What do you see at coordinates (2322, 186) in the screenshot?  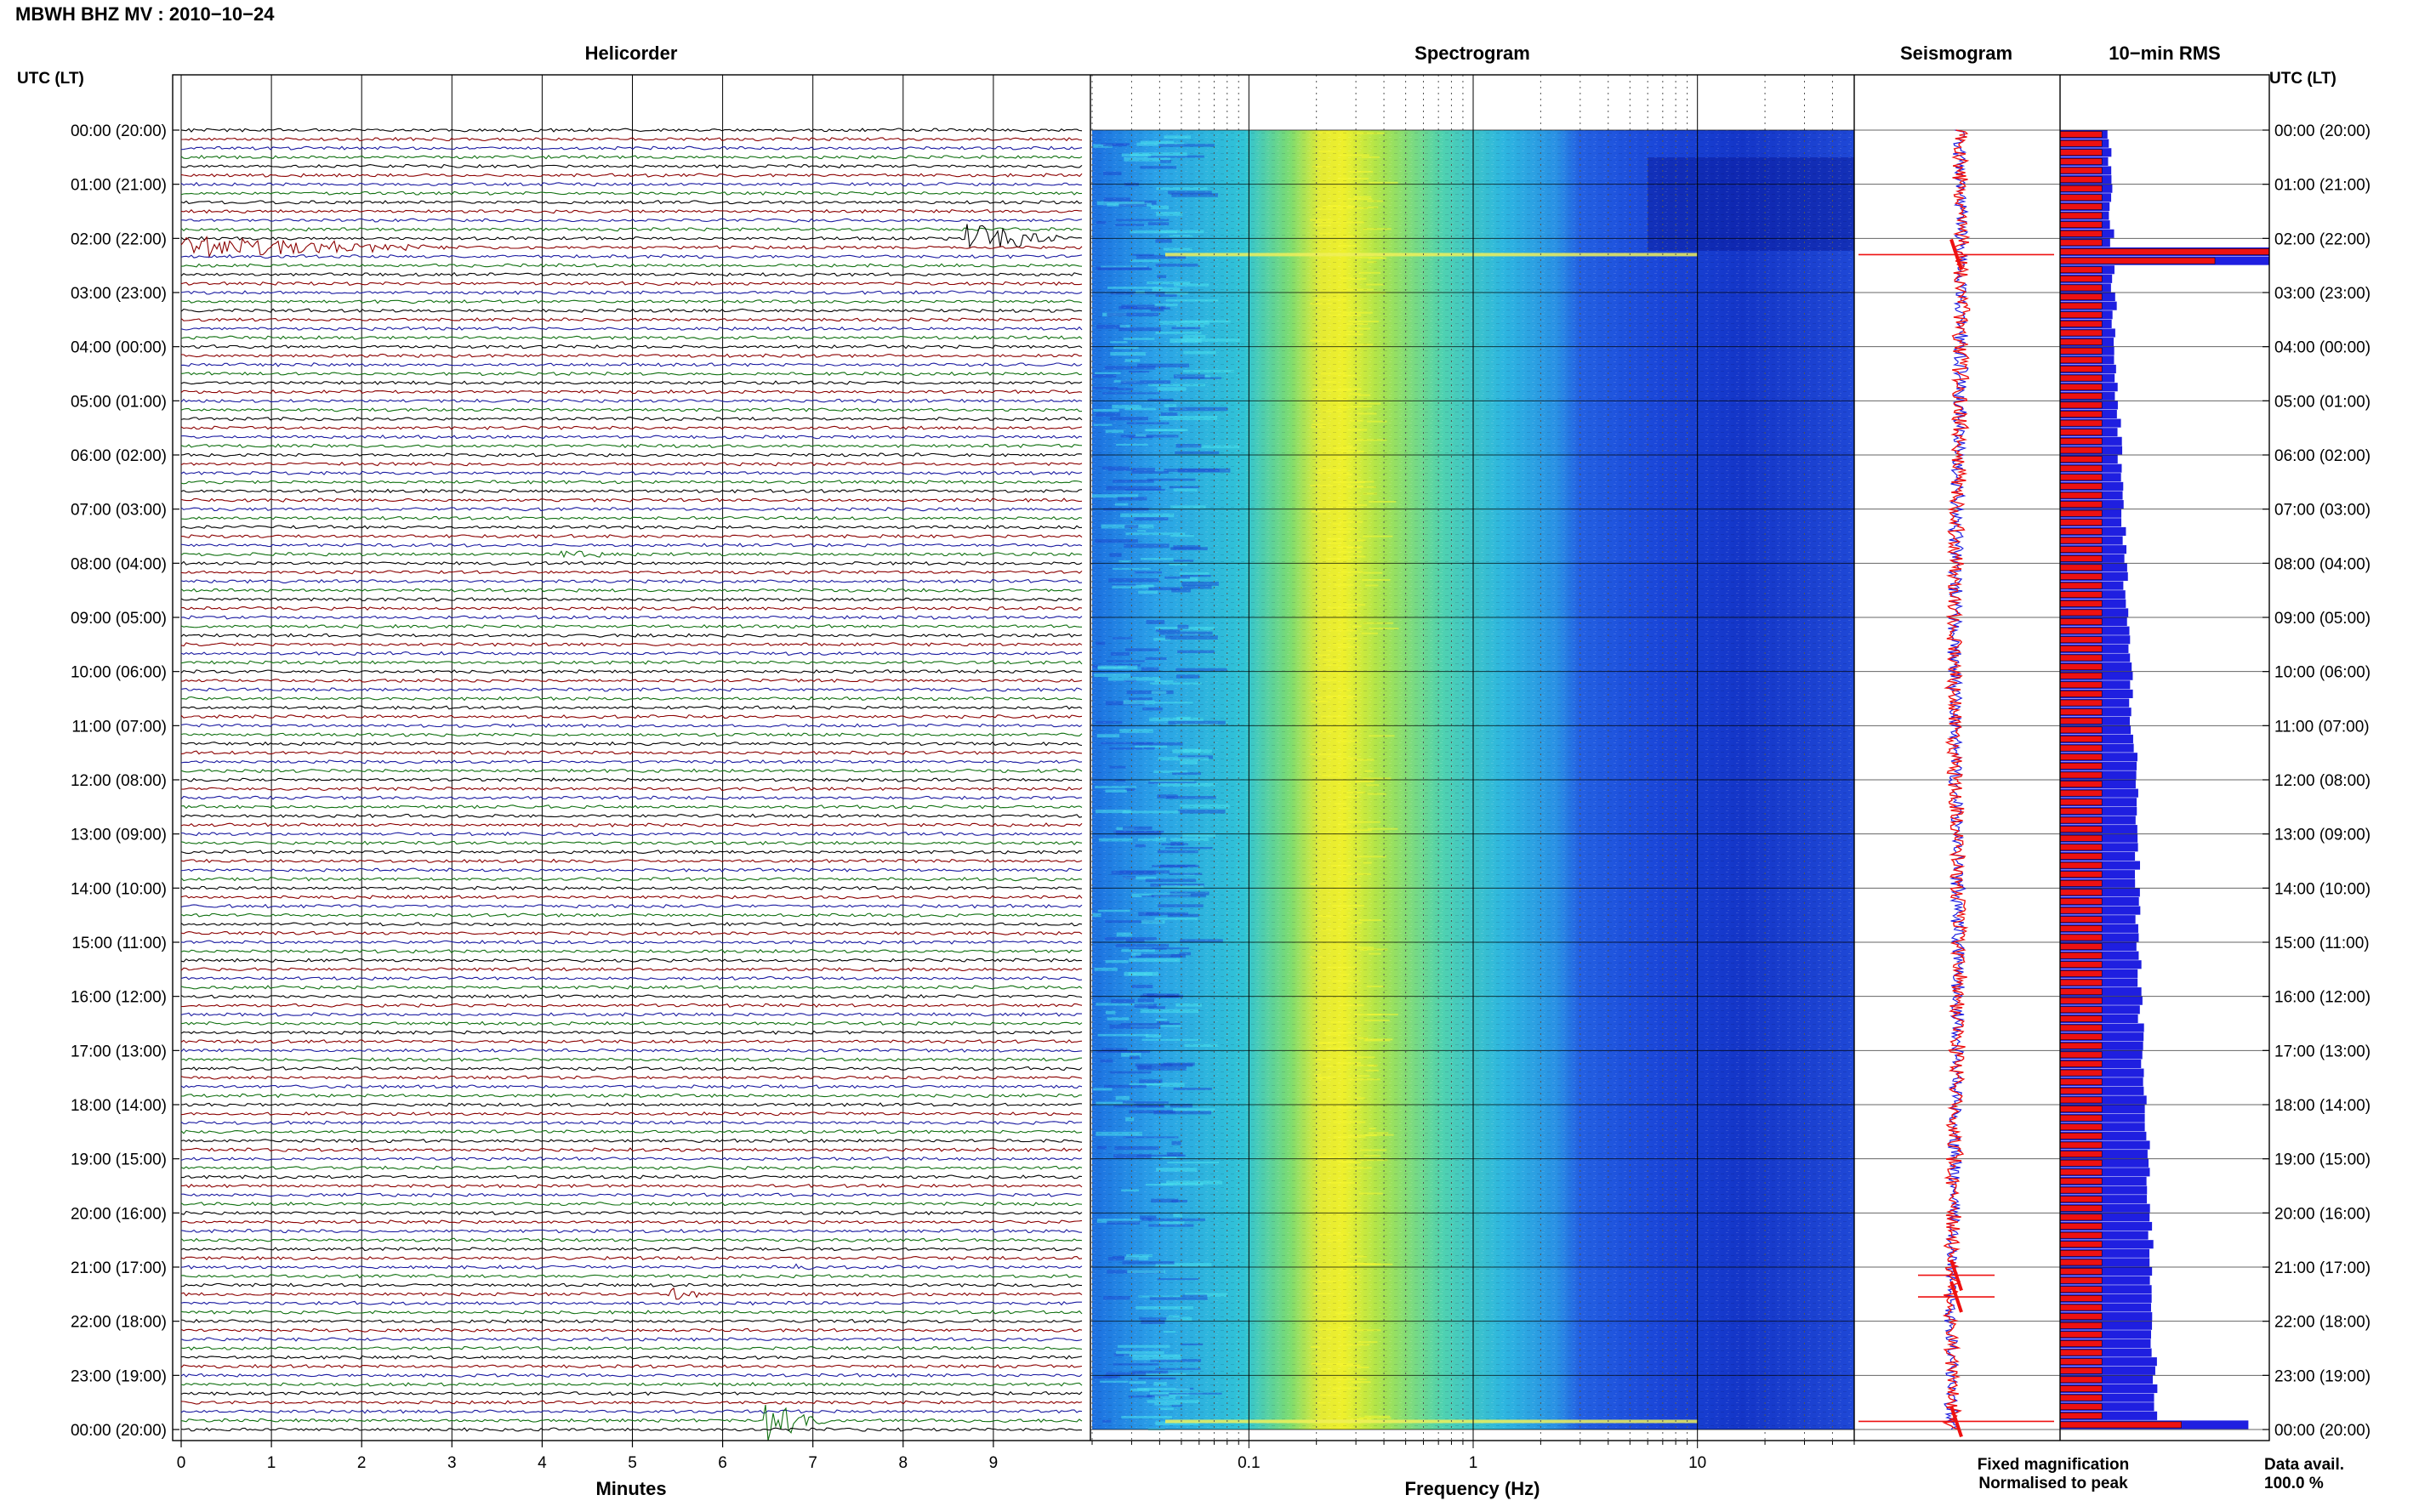 I see `time-tick-label-right: 01:00 (21:00)` at bounding box center [2322, 186].